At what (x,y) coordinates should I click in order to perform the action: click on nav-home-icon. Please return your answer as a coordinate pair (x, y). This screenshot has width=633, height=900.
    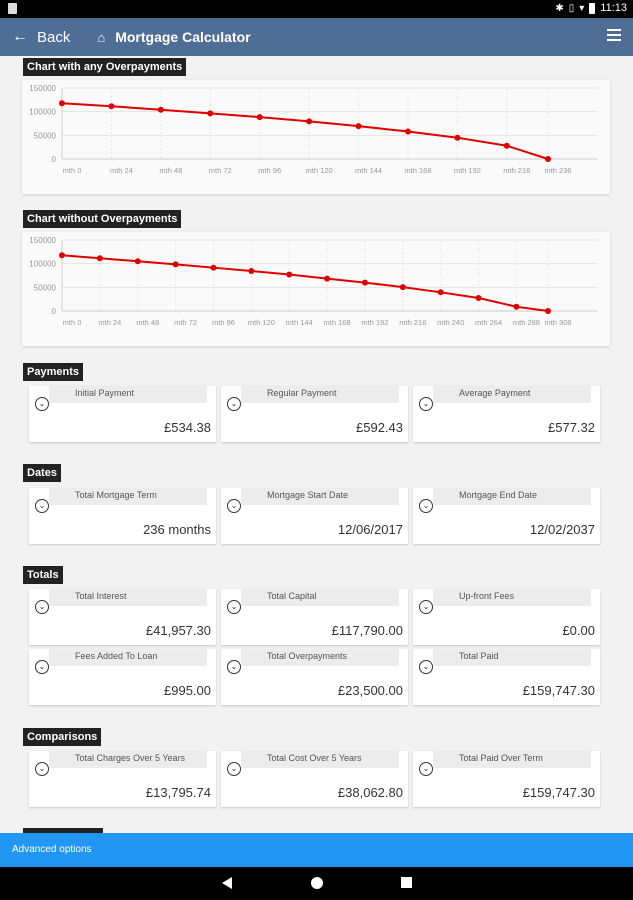
    Looking at the image, I should click on (317, 883).